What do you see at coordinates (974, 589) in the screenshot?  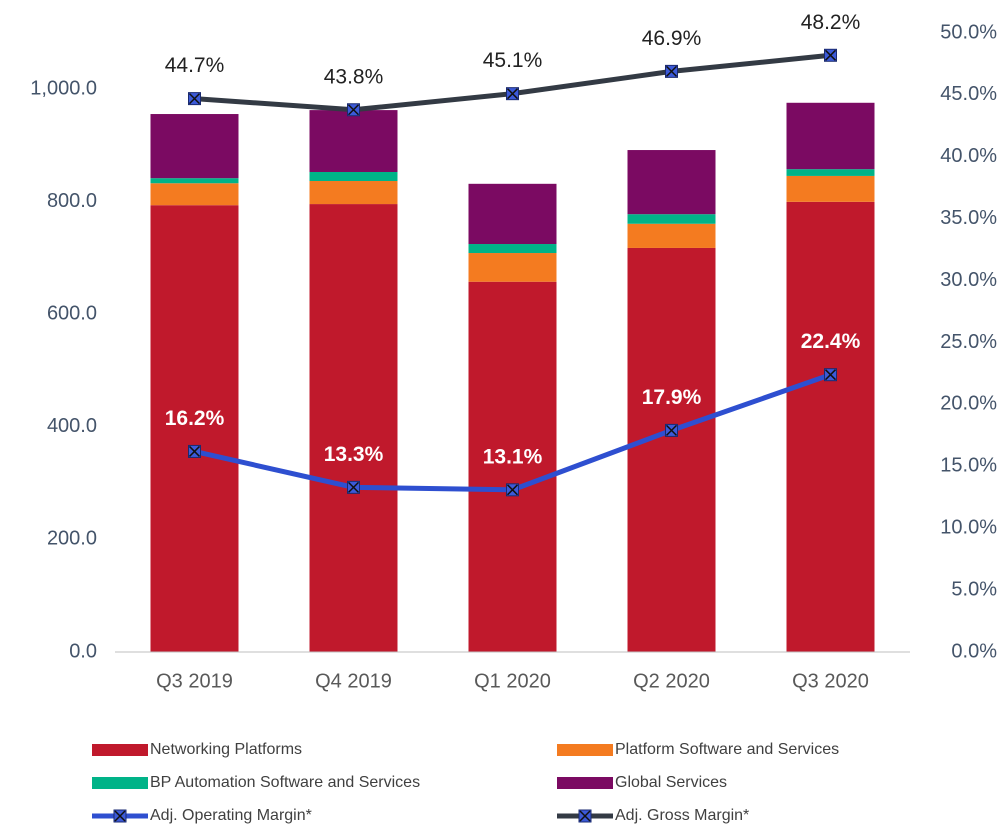 I see `y2-tick-label: 5.0%` at bounding box center [974, 589].